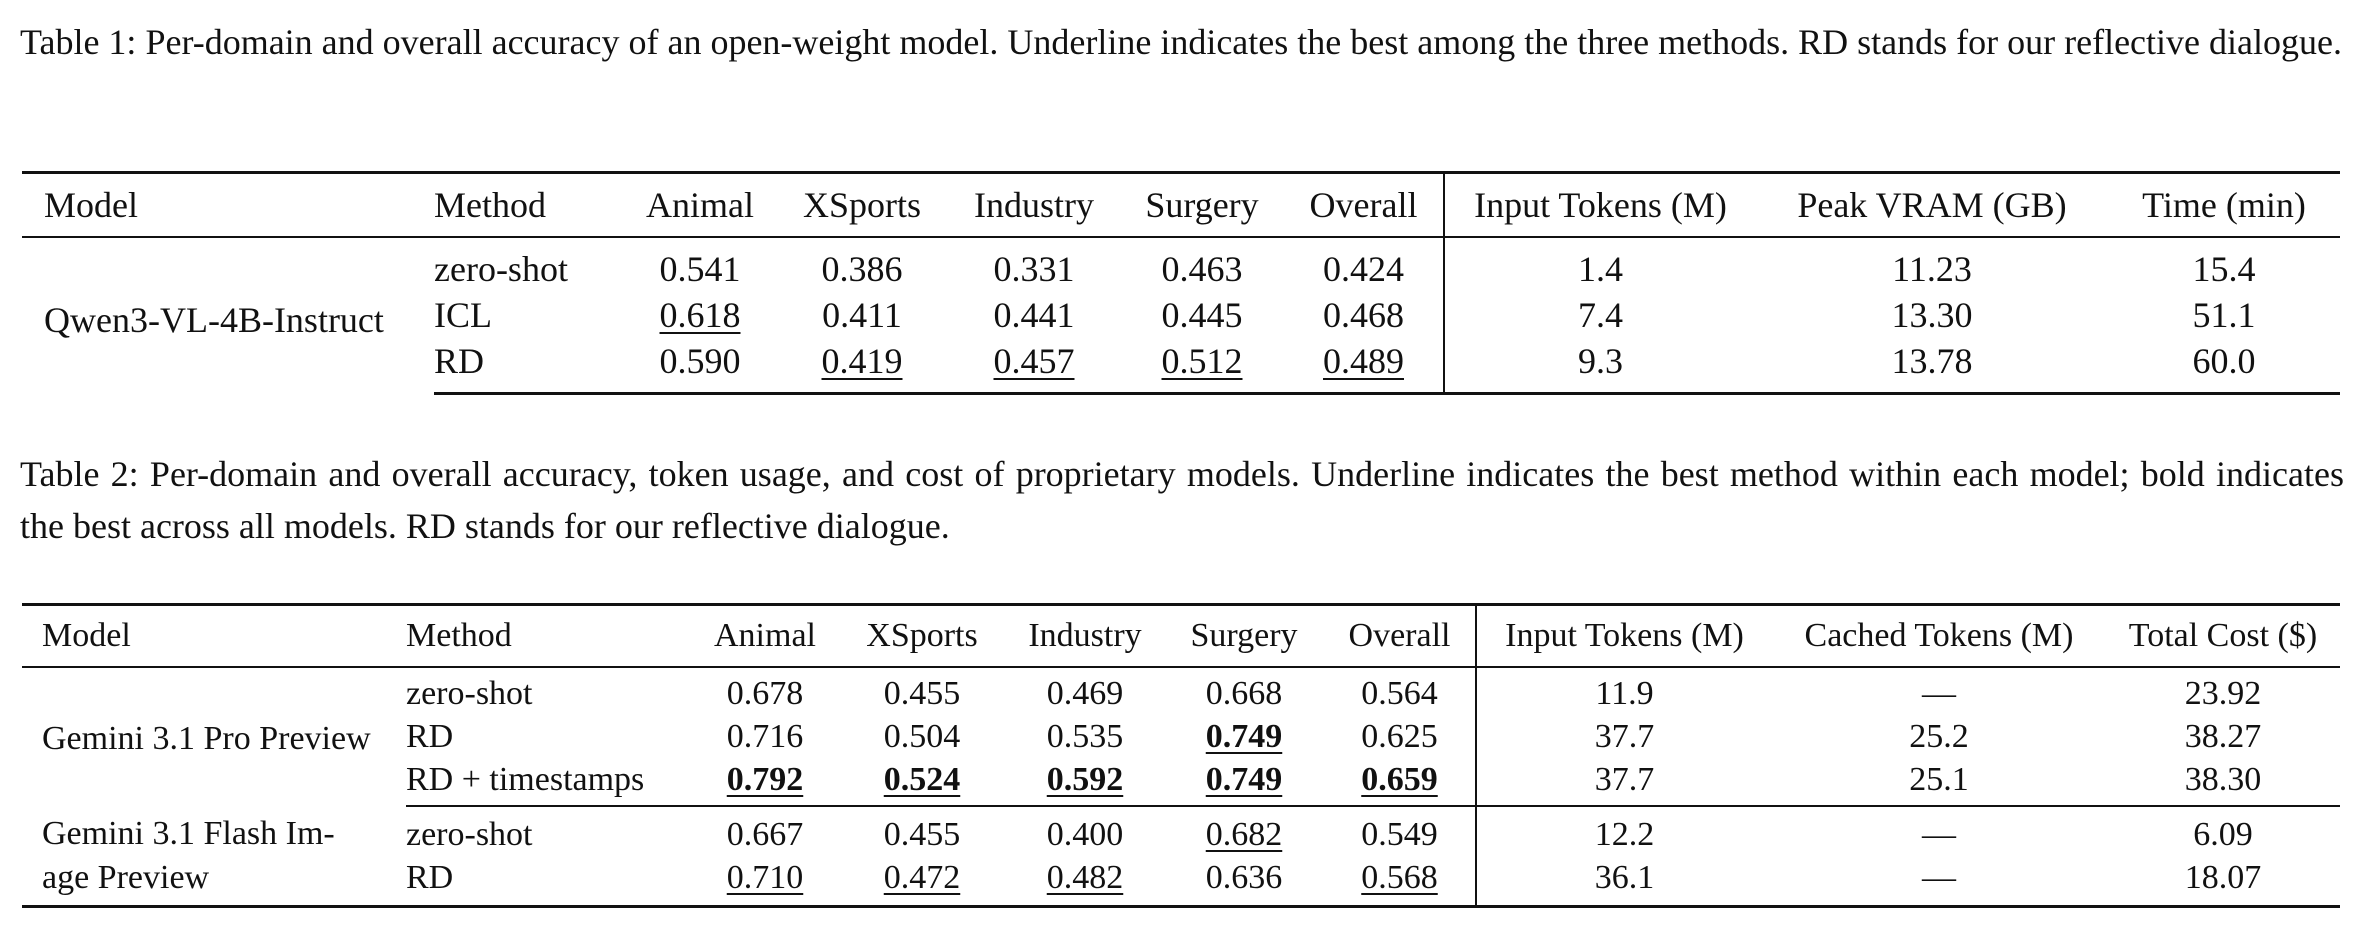  I want to click on surgery-cell: 0.445, so click(1202, 315).